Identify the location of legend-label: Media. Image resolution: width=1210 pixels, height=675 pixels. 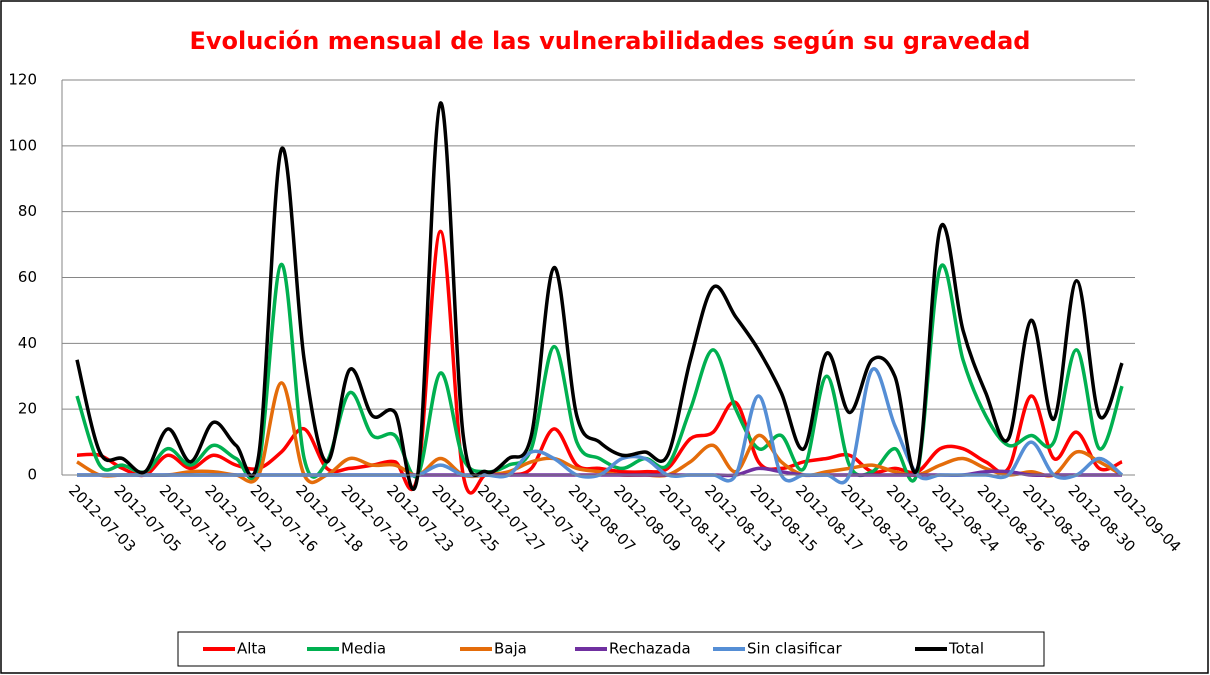
(363, 649).